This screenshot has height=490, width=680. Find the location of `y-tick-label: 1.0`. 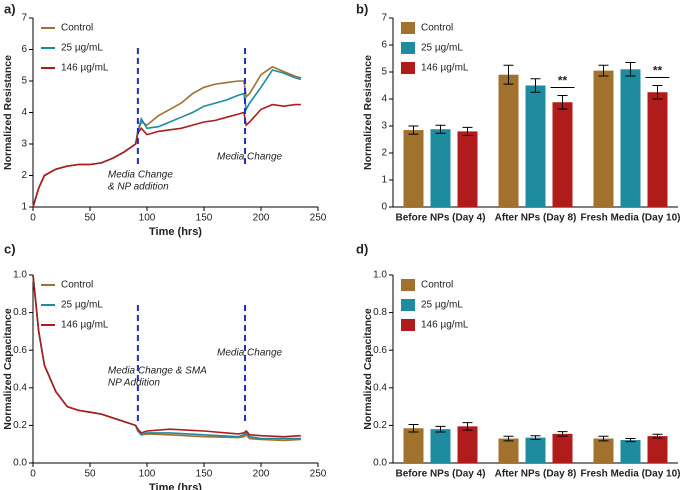

y-tick-label: 1.0 is located at coordinates (380, 275).